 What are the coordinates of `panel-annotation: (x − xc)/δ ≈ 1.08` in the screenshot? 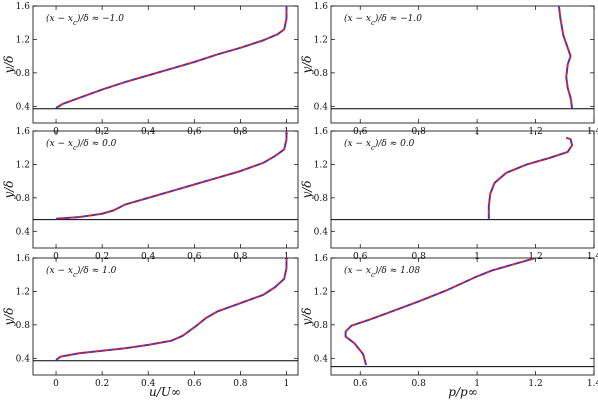 It's located at (382, 272).